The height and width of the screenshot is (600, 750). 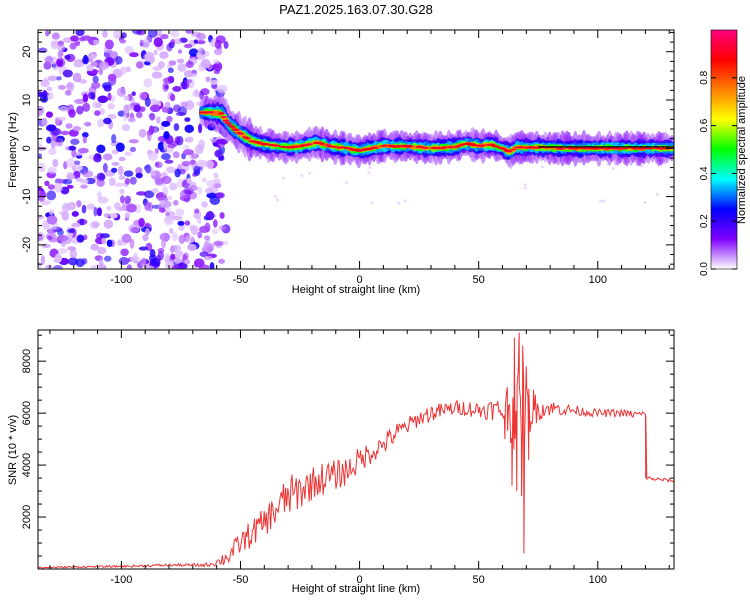 What do you see at coordinates (27, 245) in the screenshot?
I see `spectrogram-y-tick-label: -20` at bounding box center [27, 245].